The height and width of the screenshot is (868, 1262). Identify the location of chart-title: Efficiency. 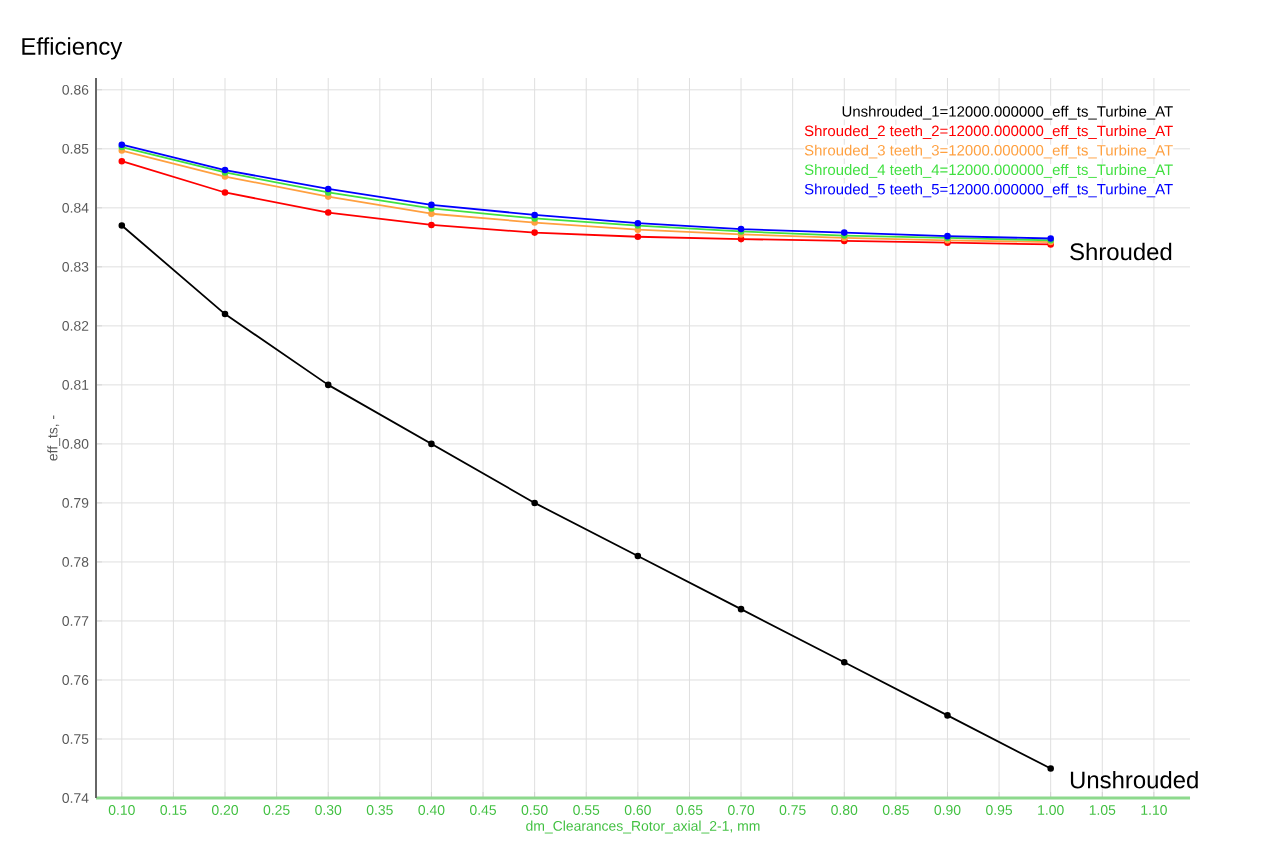
(72, 48).